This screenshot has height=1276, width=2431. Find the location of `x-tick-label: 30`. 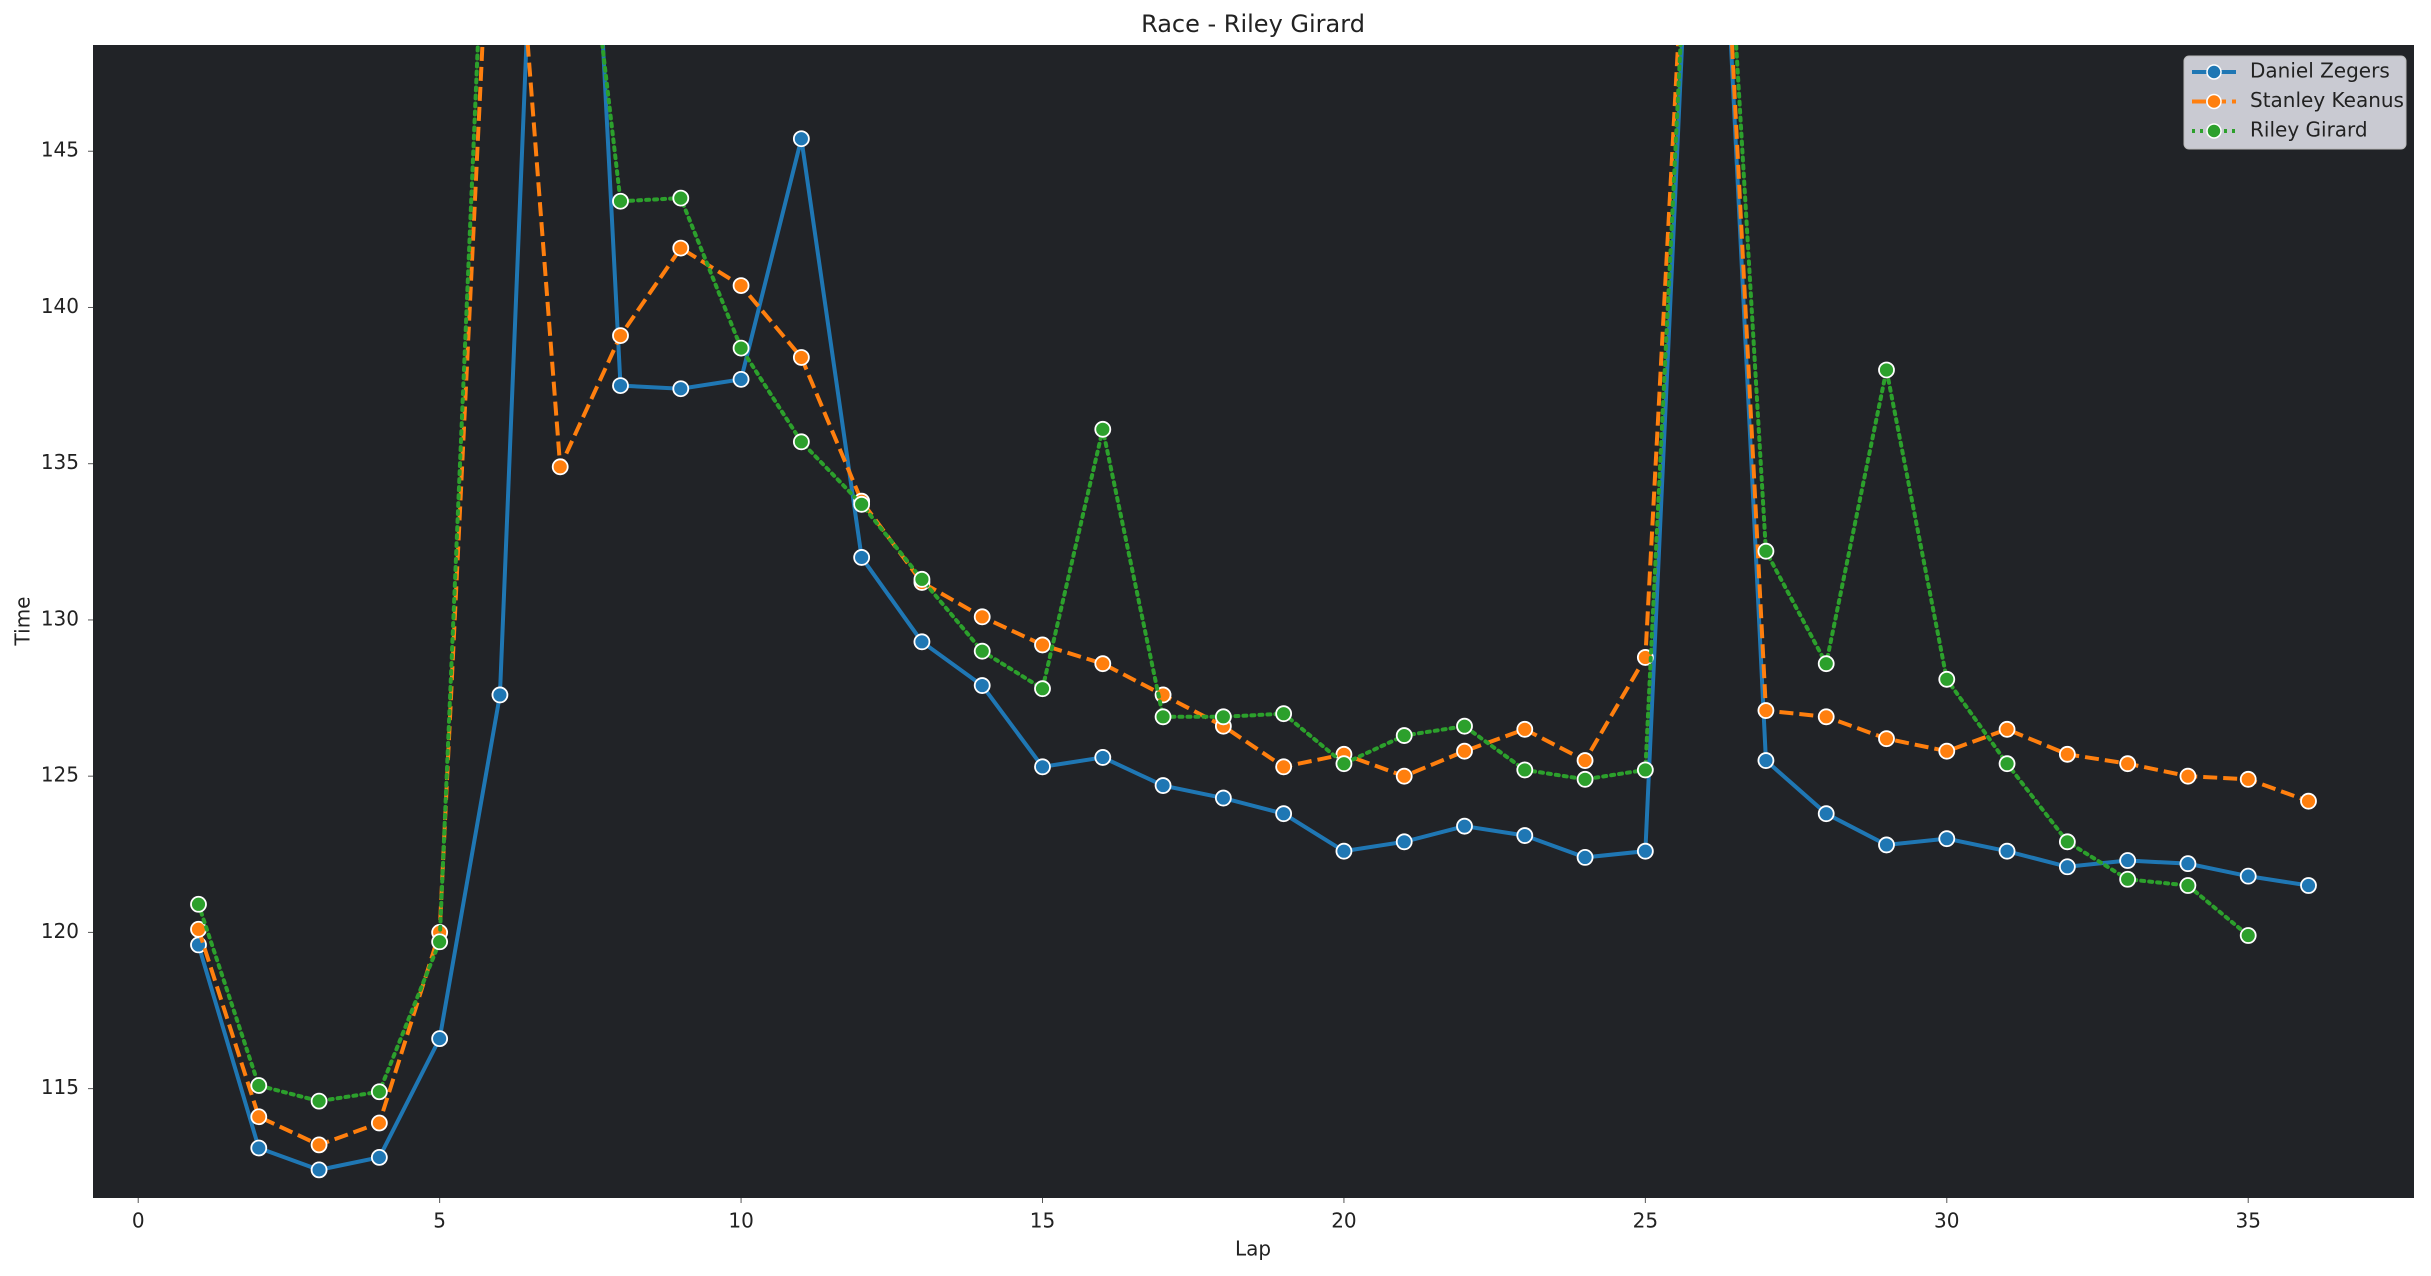

x-tick-label: 30 is located at coordinates (1946, 1221).